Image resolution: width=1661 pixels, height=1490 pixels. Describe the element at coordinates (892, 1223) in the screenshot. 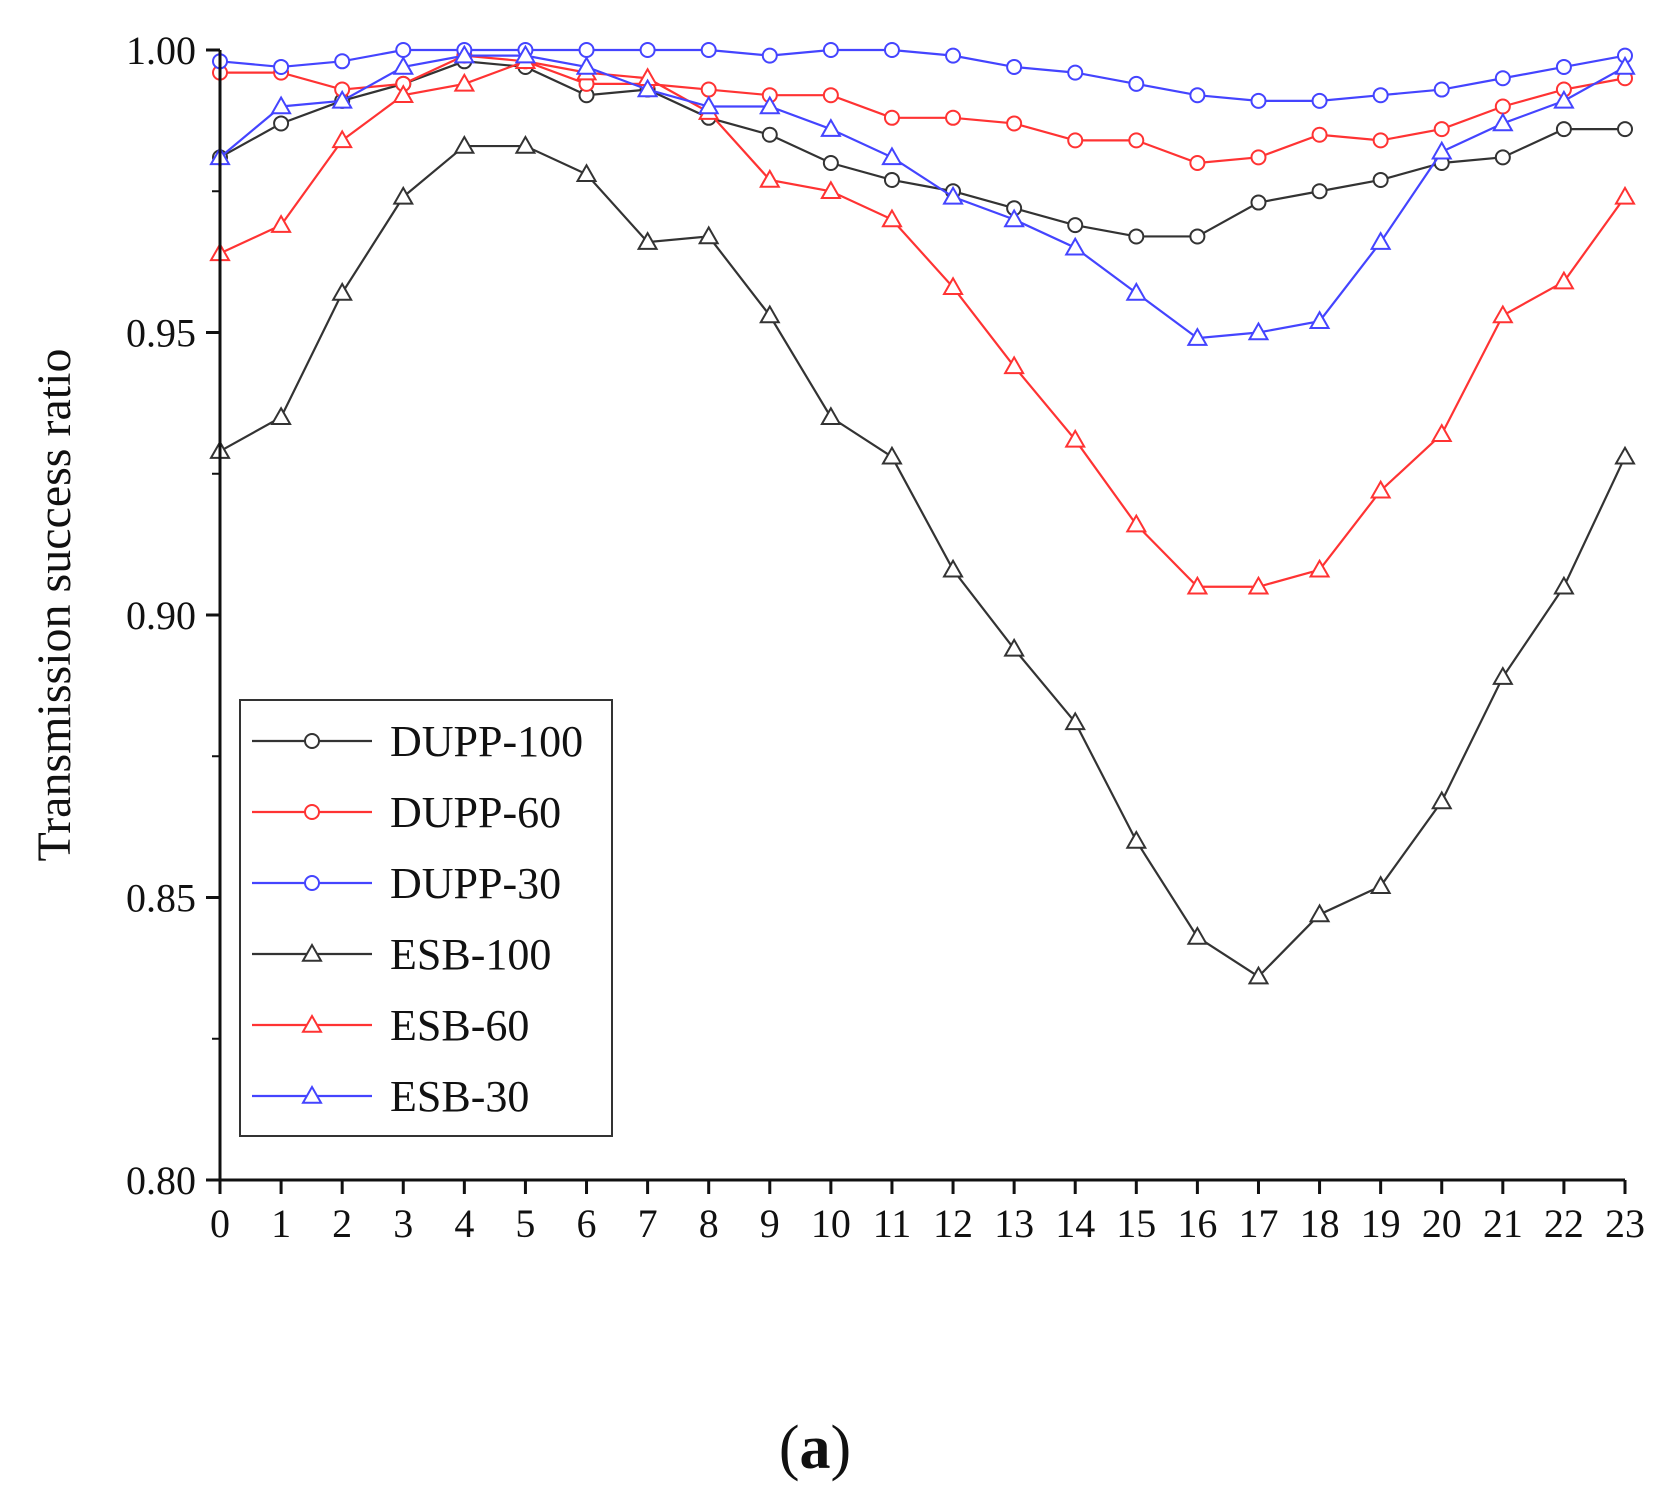

I see `x-tick-label: 11` at that location.